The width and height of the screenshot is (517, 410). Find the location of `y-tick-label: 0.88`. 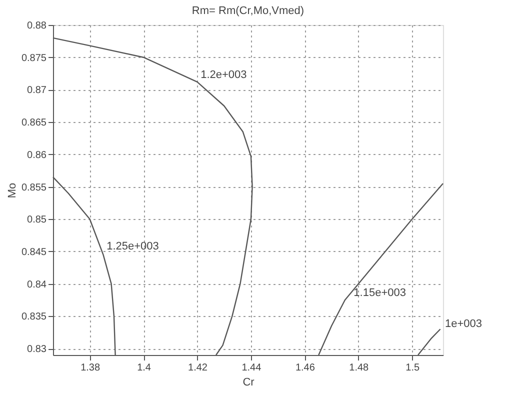

y-tick-label: 0.88 is located at coordinates (37, 26).